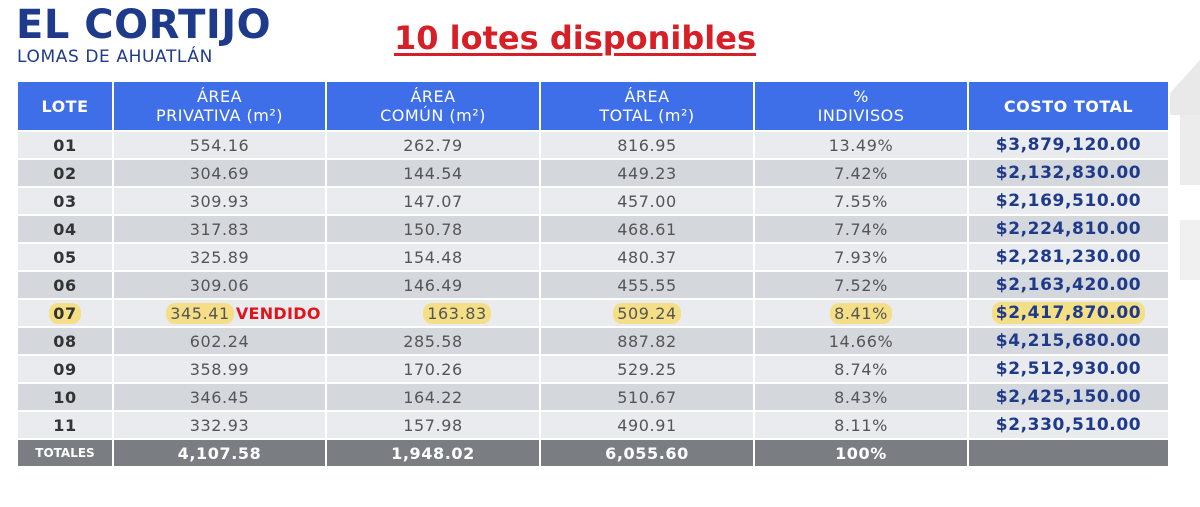 This screenshot has height=507, width=1200. What do you see at coordinates (65, 106) in the screenshot?
I see `header-lote: LOTE` at bounding box center [65, 106].